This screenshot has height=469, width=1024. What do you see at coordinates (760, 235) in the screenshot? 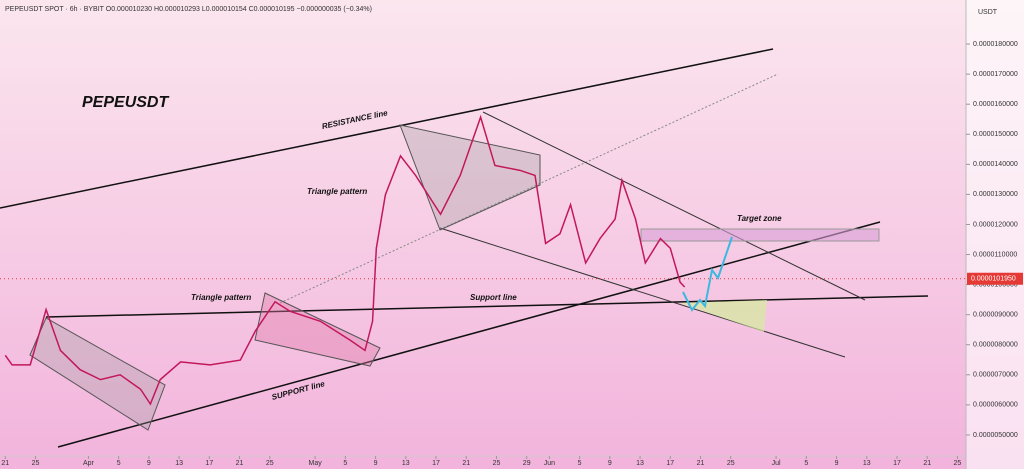
I see `target-zone` at bounding box center [760, 235].